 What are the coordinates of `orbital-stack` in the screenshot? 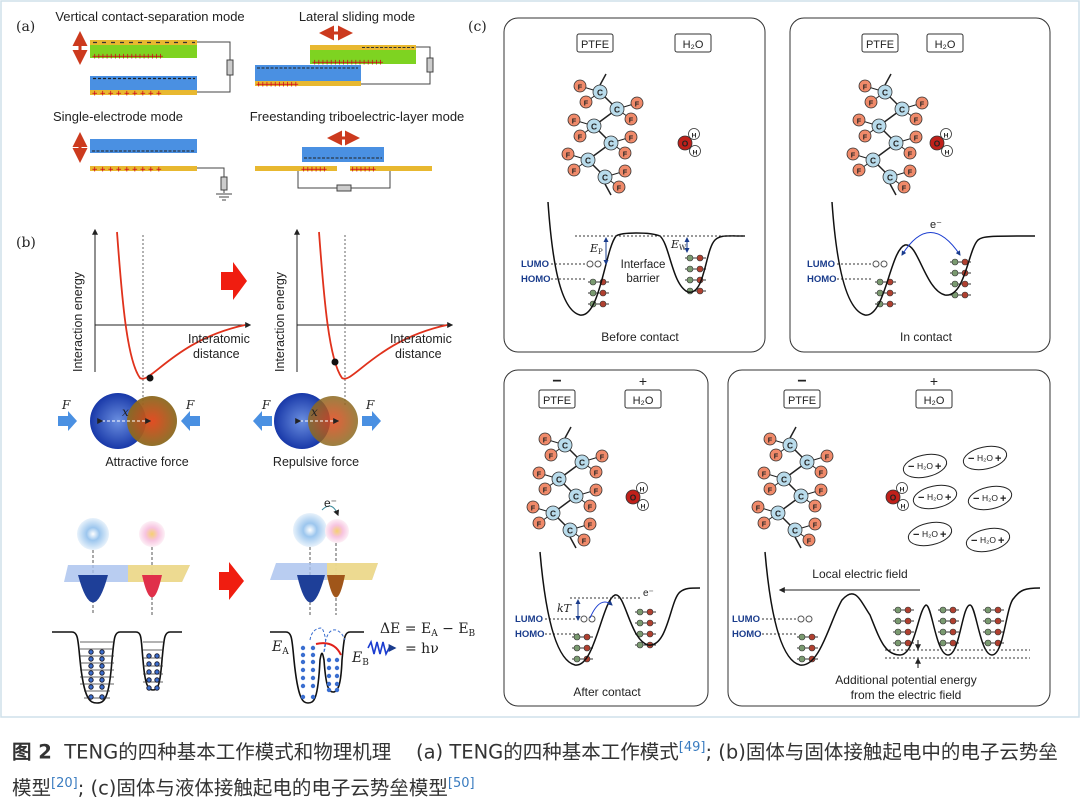 It's located at (807, 648).